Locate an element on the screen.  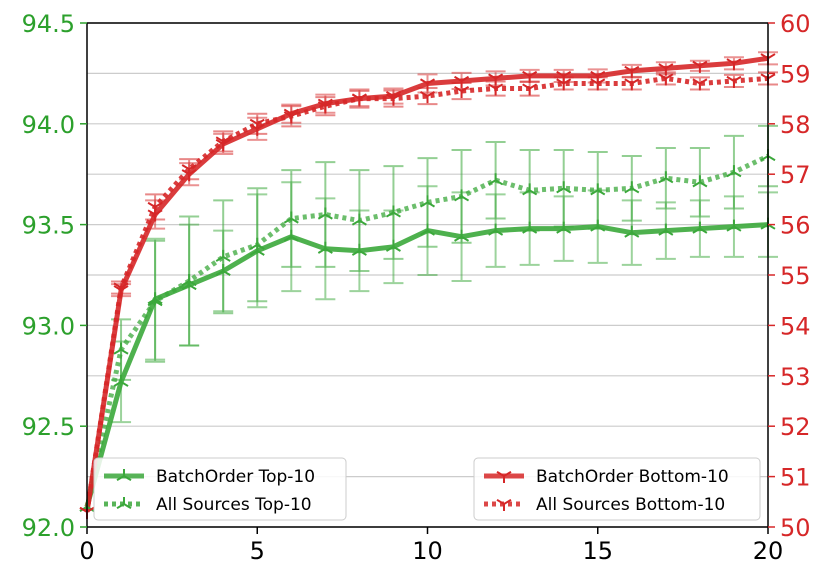
legend-top10: BatchOrder Top-10 All Sources Top-10 is located at coordinates (220, 489).